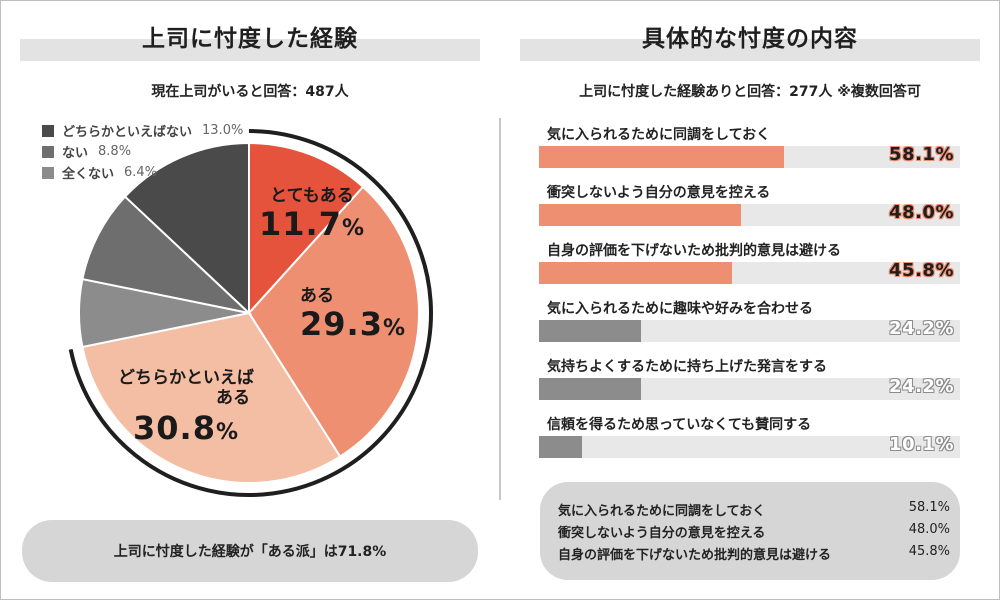 Image resolution: width=1000 pixels, height=600 pixels. Describe the element at coordinates (115, 151) in the screenshot. I see `legend-value: 8.8%` at that location.